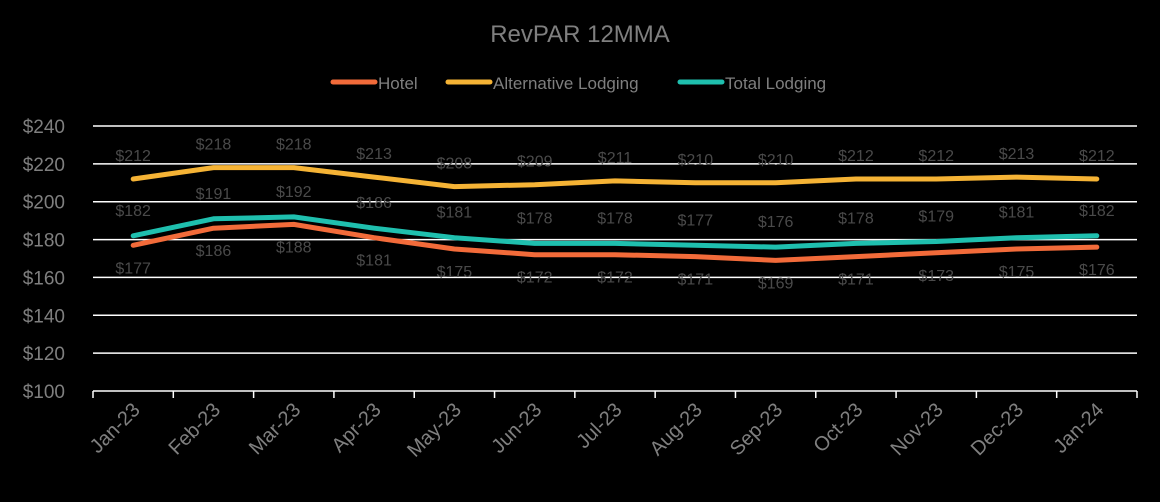  What do you see at coordinates (936, 276) in the screenshot?
I see `data-label-hotel: $173` at bounding box center [936, 276].